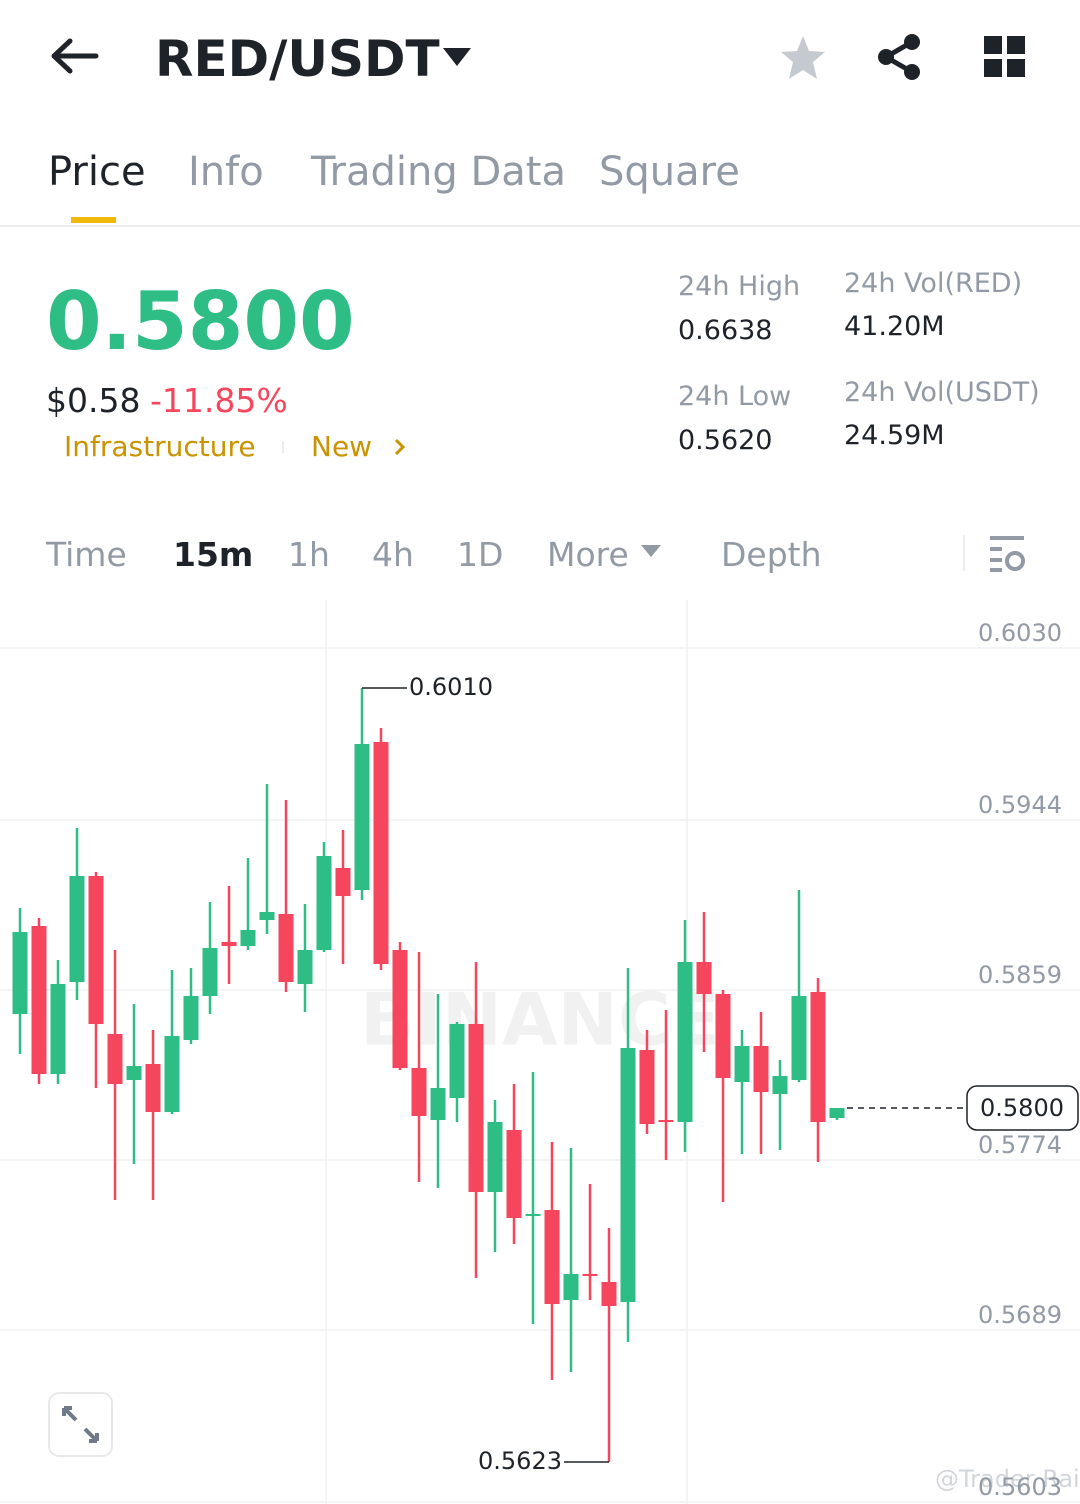 The height and width of the screenshot is (1504, 1080). I want to click on pair-dropdown, so click(457, 57).